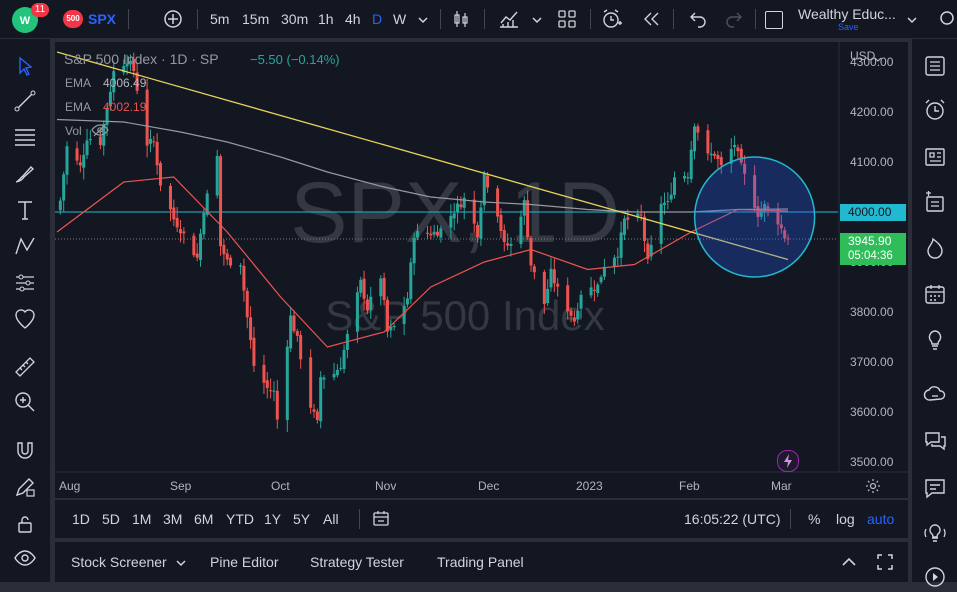 Image resolution: width=957 pixels, height=592 pixels. What do you see at coordinates (480, 562) in the screenshot?
I see `tab-trading-panel: Trading Panel` at bounding box center [480, 562].